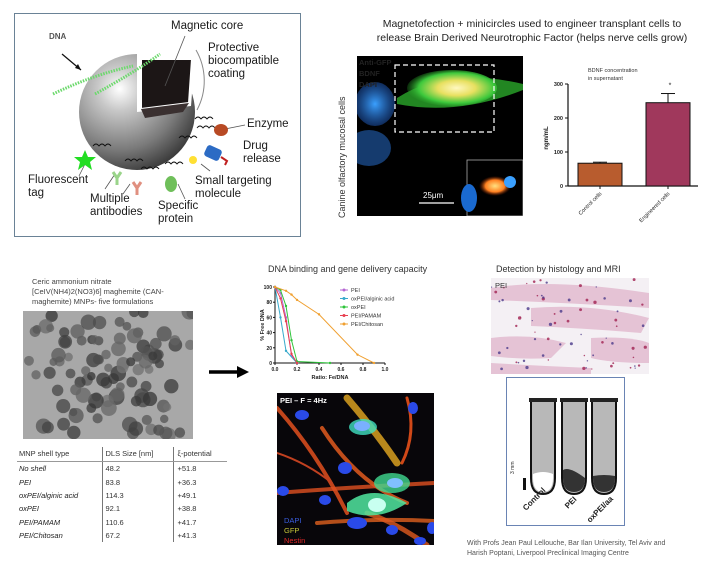 The width and height of the screenshot is (704, 577). I want to click on svg-text: oxPEI/alginic acid, so click(372, 300).